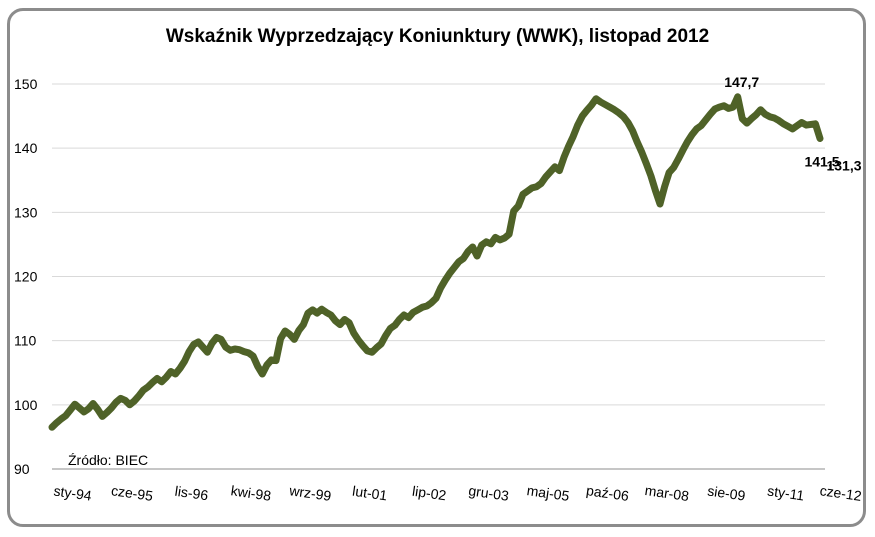  Describe the element at coordinates (26, 212) in the screenshot. I see `y-tick-label: 130` at that location.